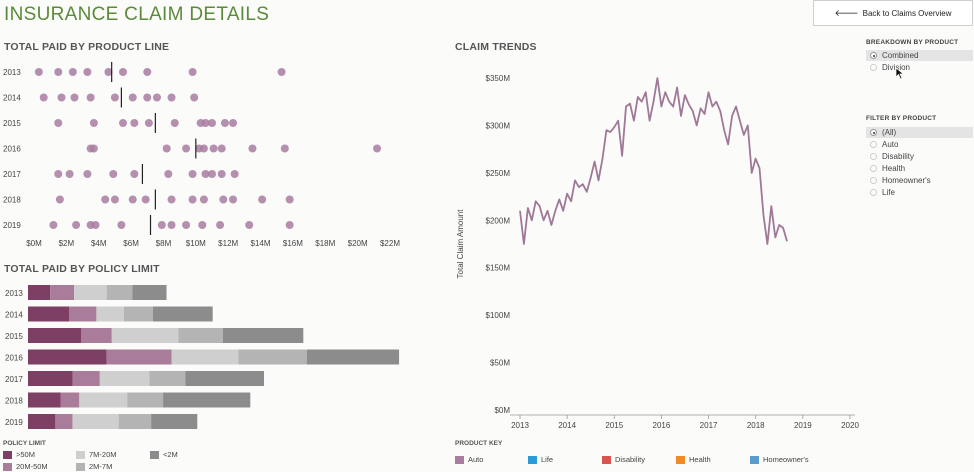 The image size is (974, 472). I want to click on filter-option-disability: Disability, so click(919, 156).